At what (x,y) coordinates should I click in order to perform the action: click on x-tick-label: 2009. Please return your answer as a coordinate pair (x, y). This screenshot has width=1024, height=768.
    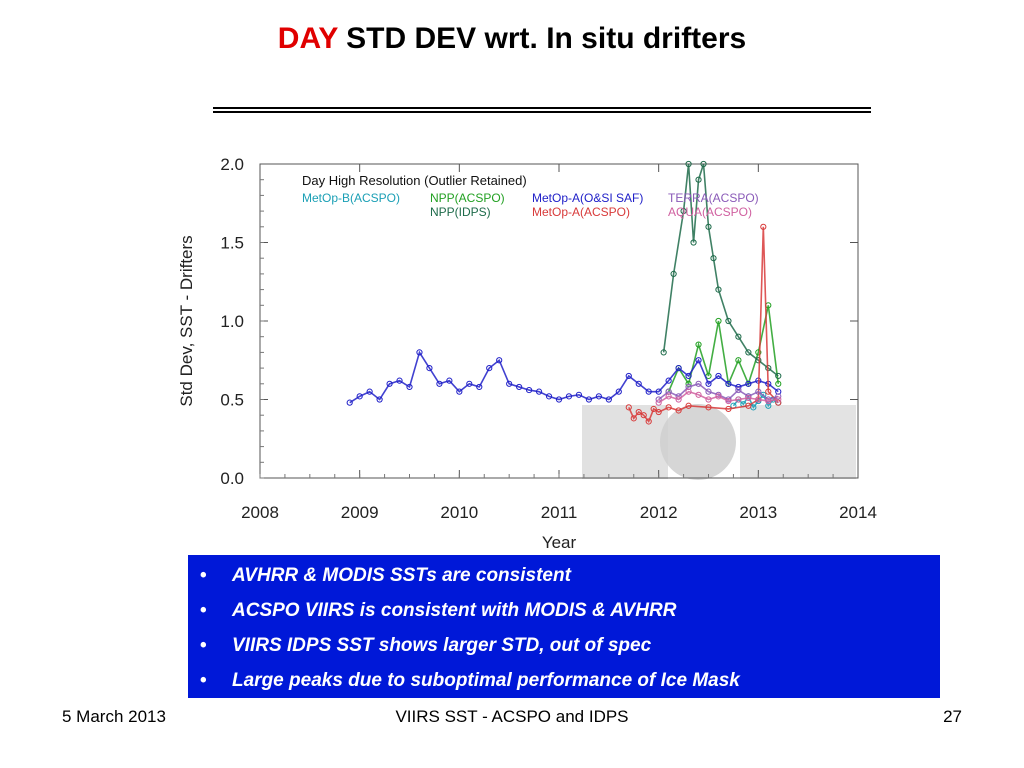
    Looking at the image, I should click on (360, 512).